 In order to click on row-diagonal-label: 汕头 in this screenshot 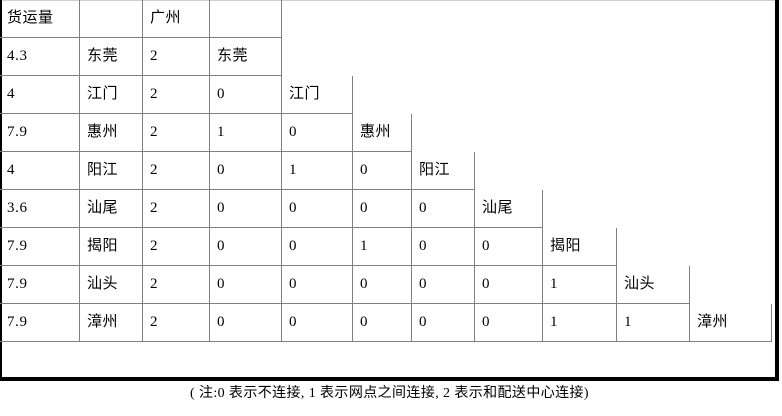, I will do `click(653, 285)`.